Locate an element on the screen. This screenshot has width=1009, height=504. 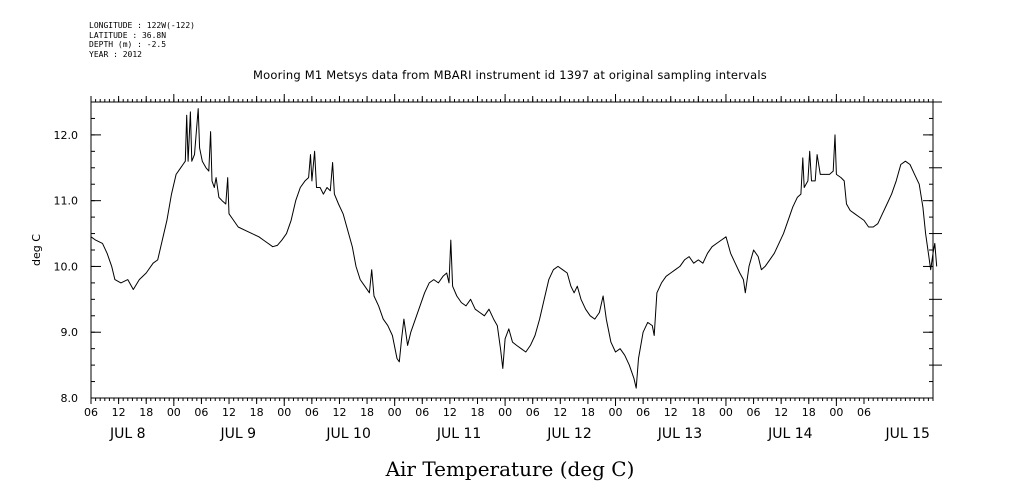
x-day-label: JUL 14 is located at coordinates (790, 434).